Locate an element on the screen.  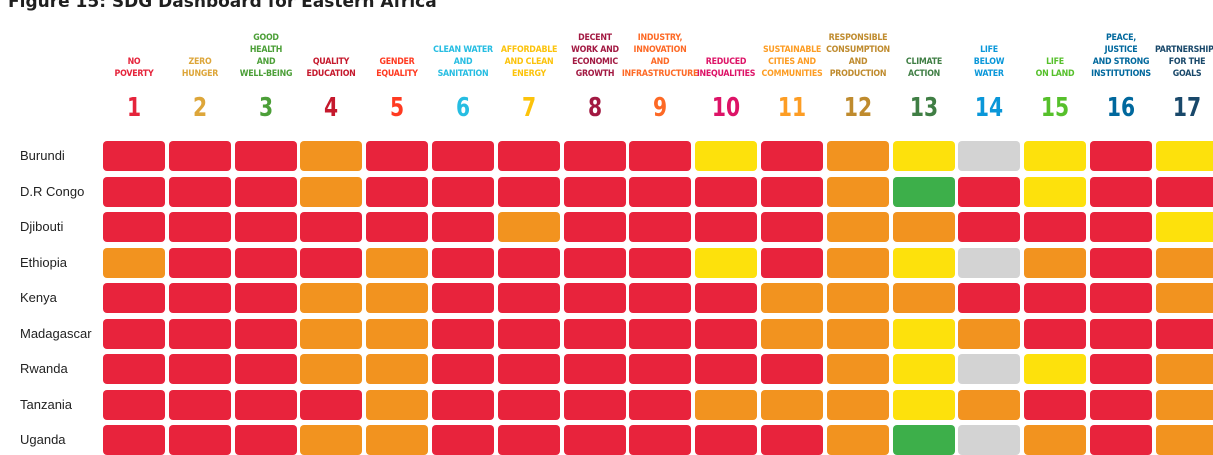
goal-label-7: AFFORDABLE AND CLEAN ENERGY is located at coordinates (529, 62).